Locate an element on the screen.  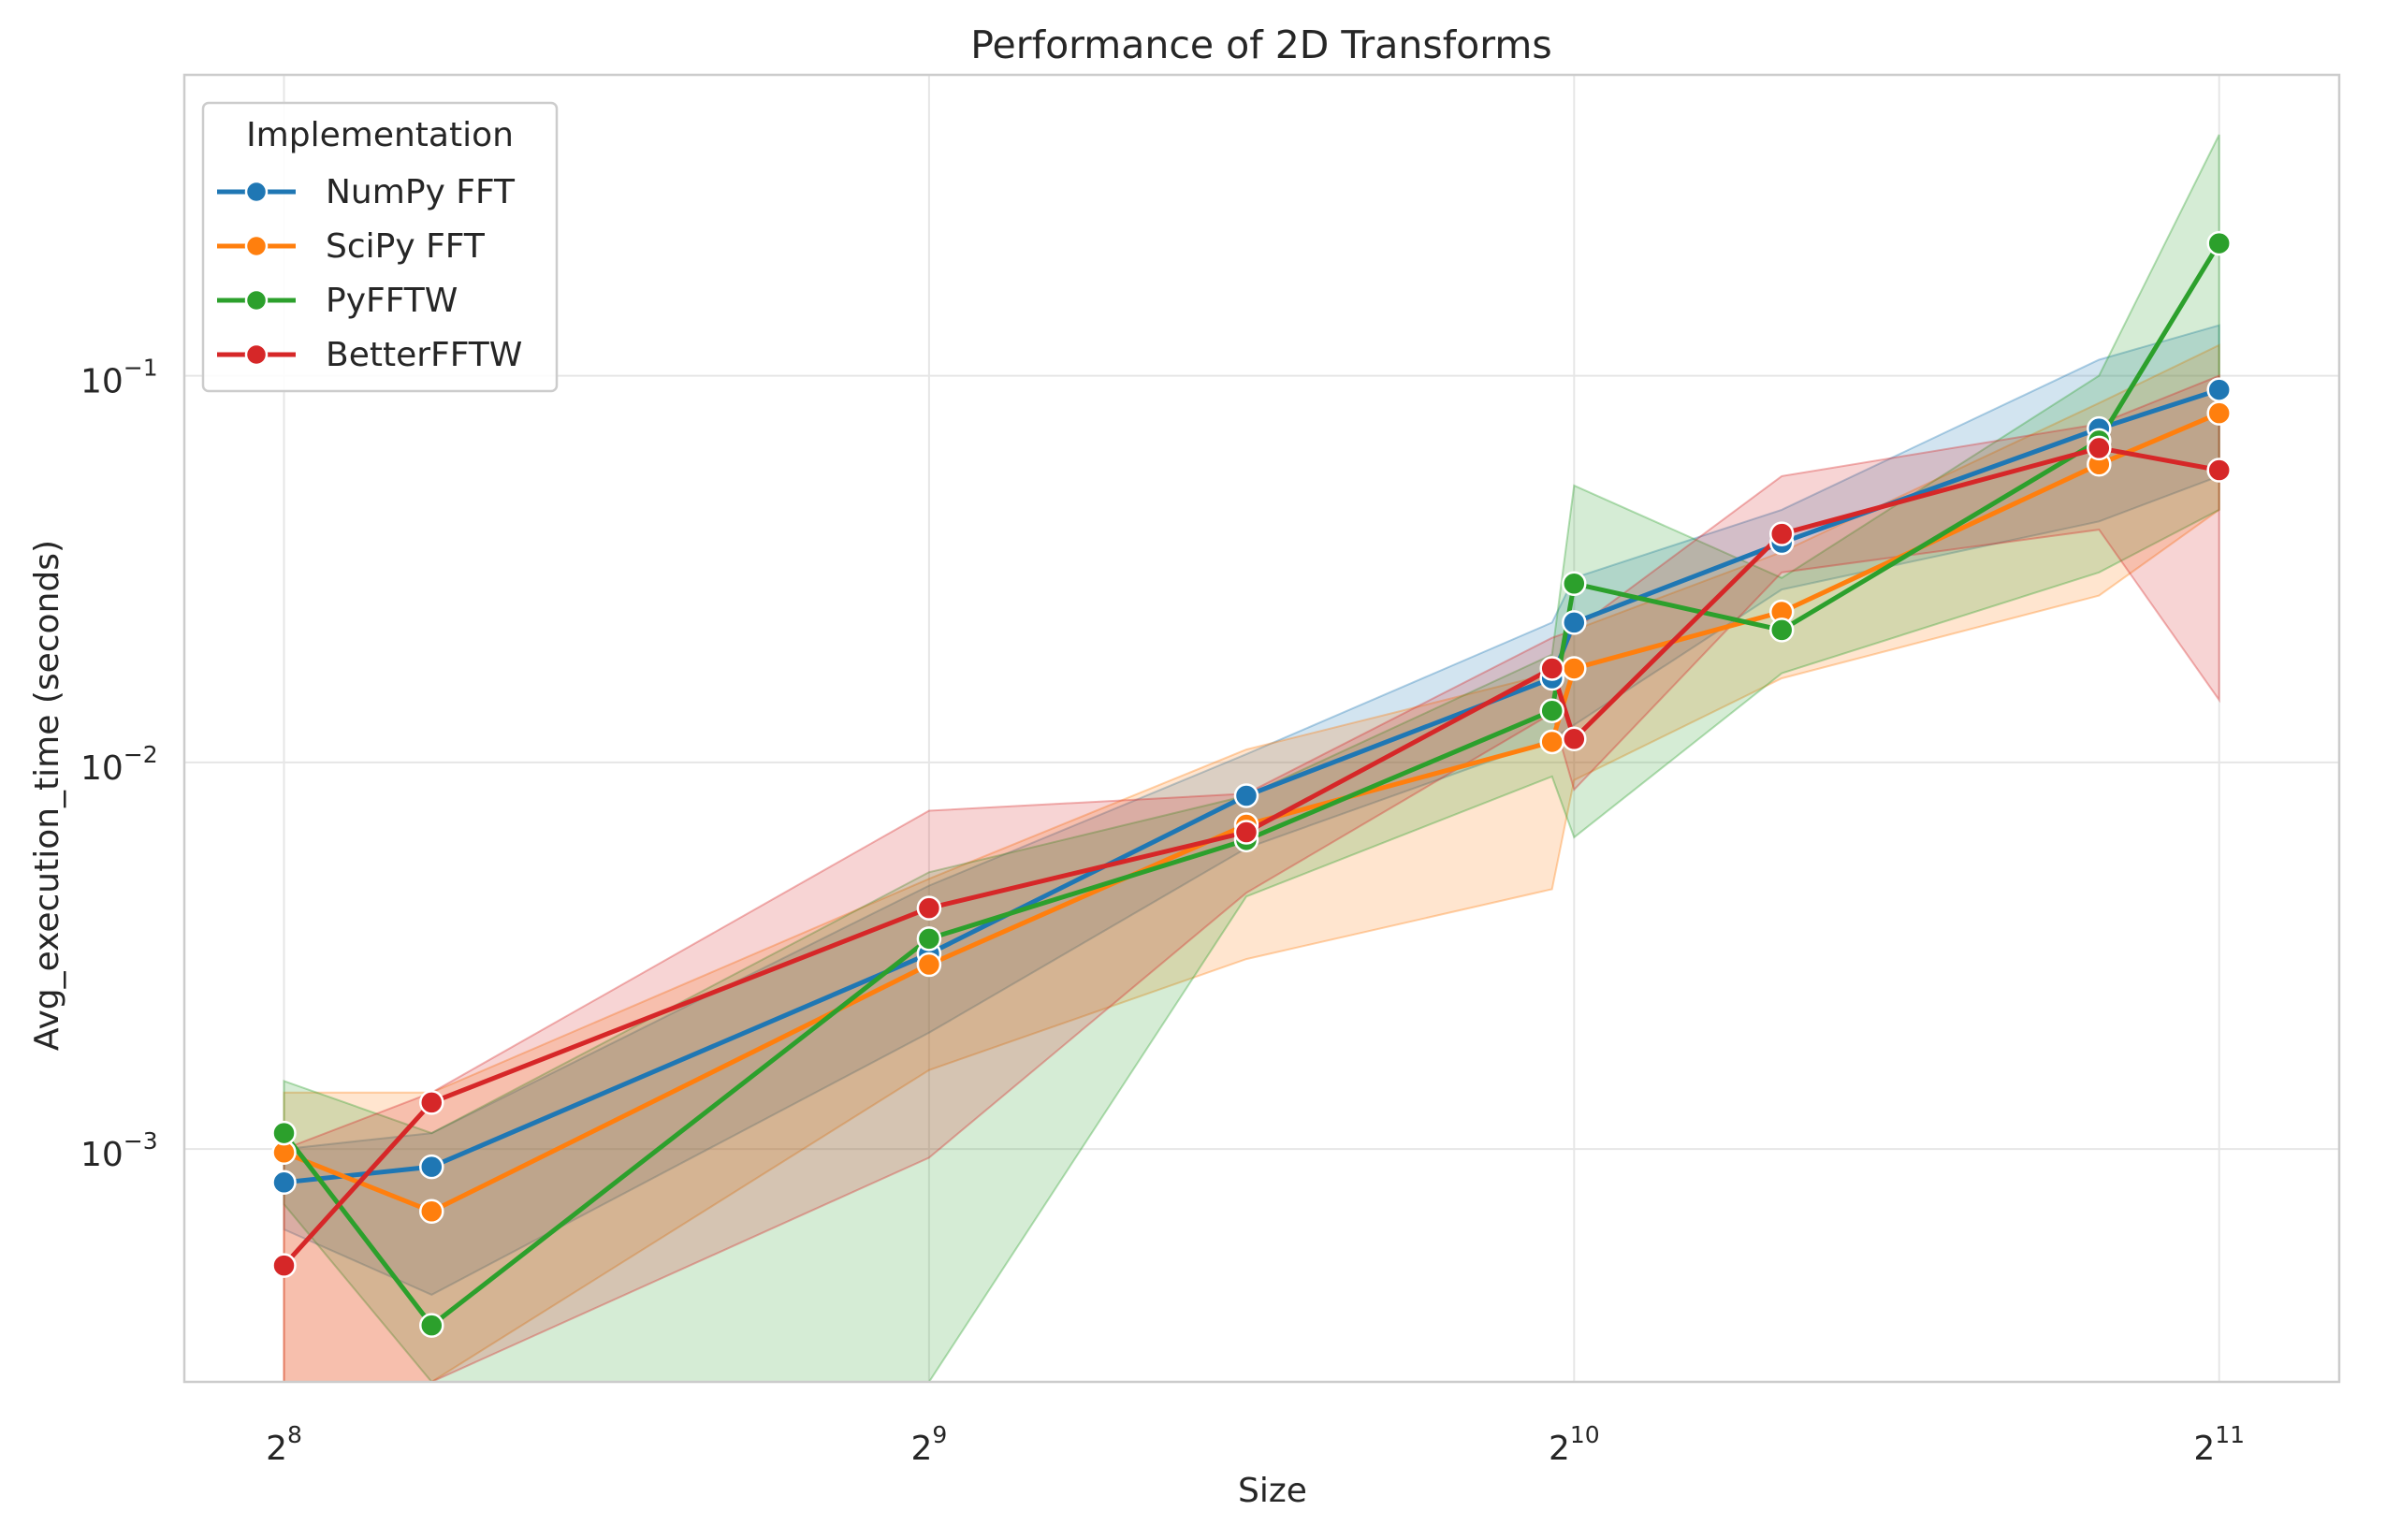
y-tick-label: 10⁻² is located at coordinates (119, 765).